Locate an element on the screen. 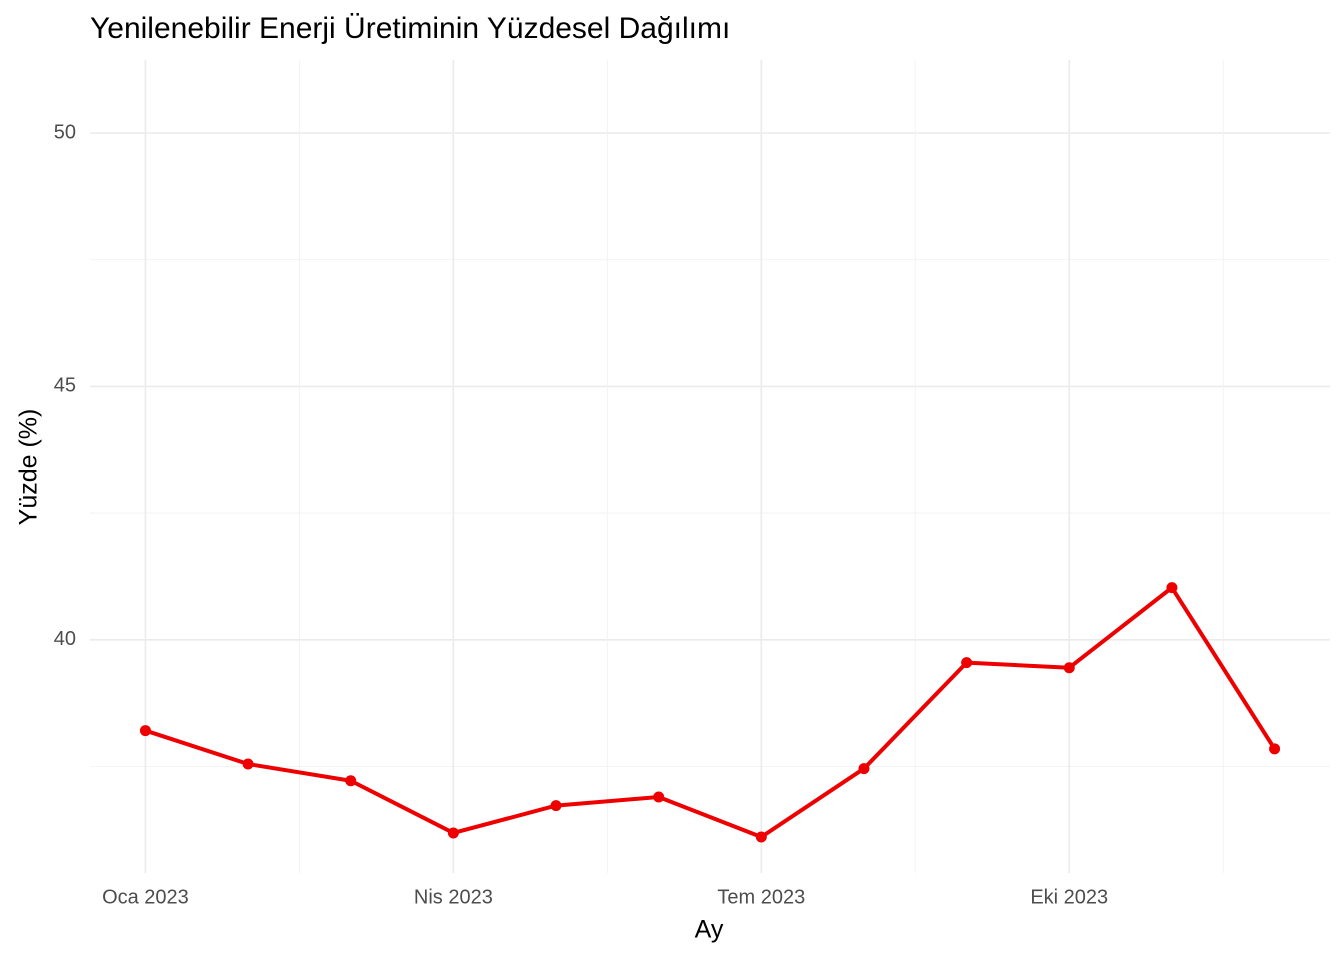 The width and height of the screenshot is (1344, 960). y-axis-label: Yüzde (%) is located at coordinates (29, 467).